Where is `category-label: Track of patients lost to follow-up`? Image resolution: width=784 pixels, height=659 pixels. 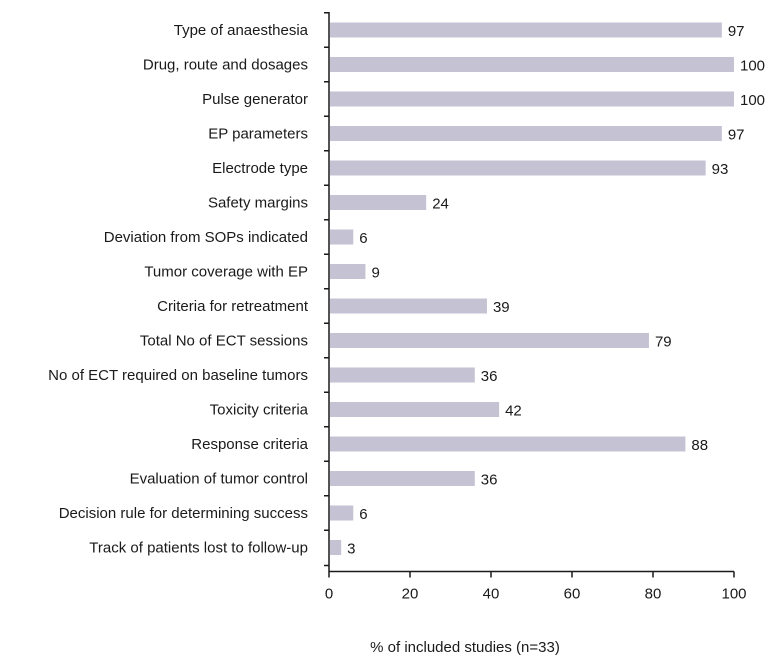 category-label: Track of patients lost to follow-up is located at coordinates (198, 548).